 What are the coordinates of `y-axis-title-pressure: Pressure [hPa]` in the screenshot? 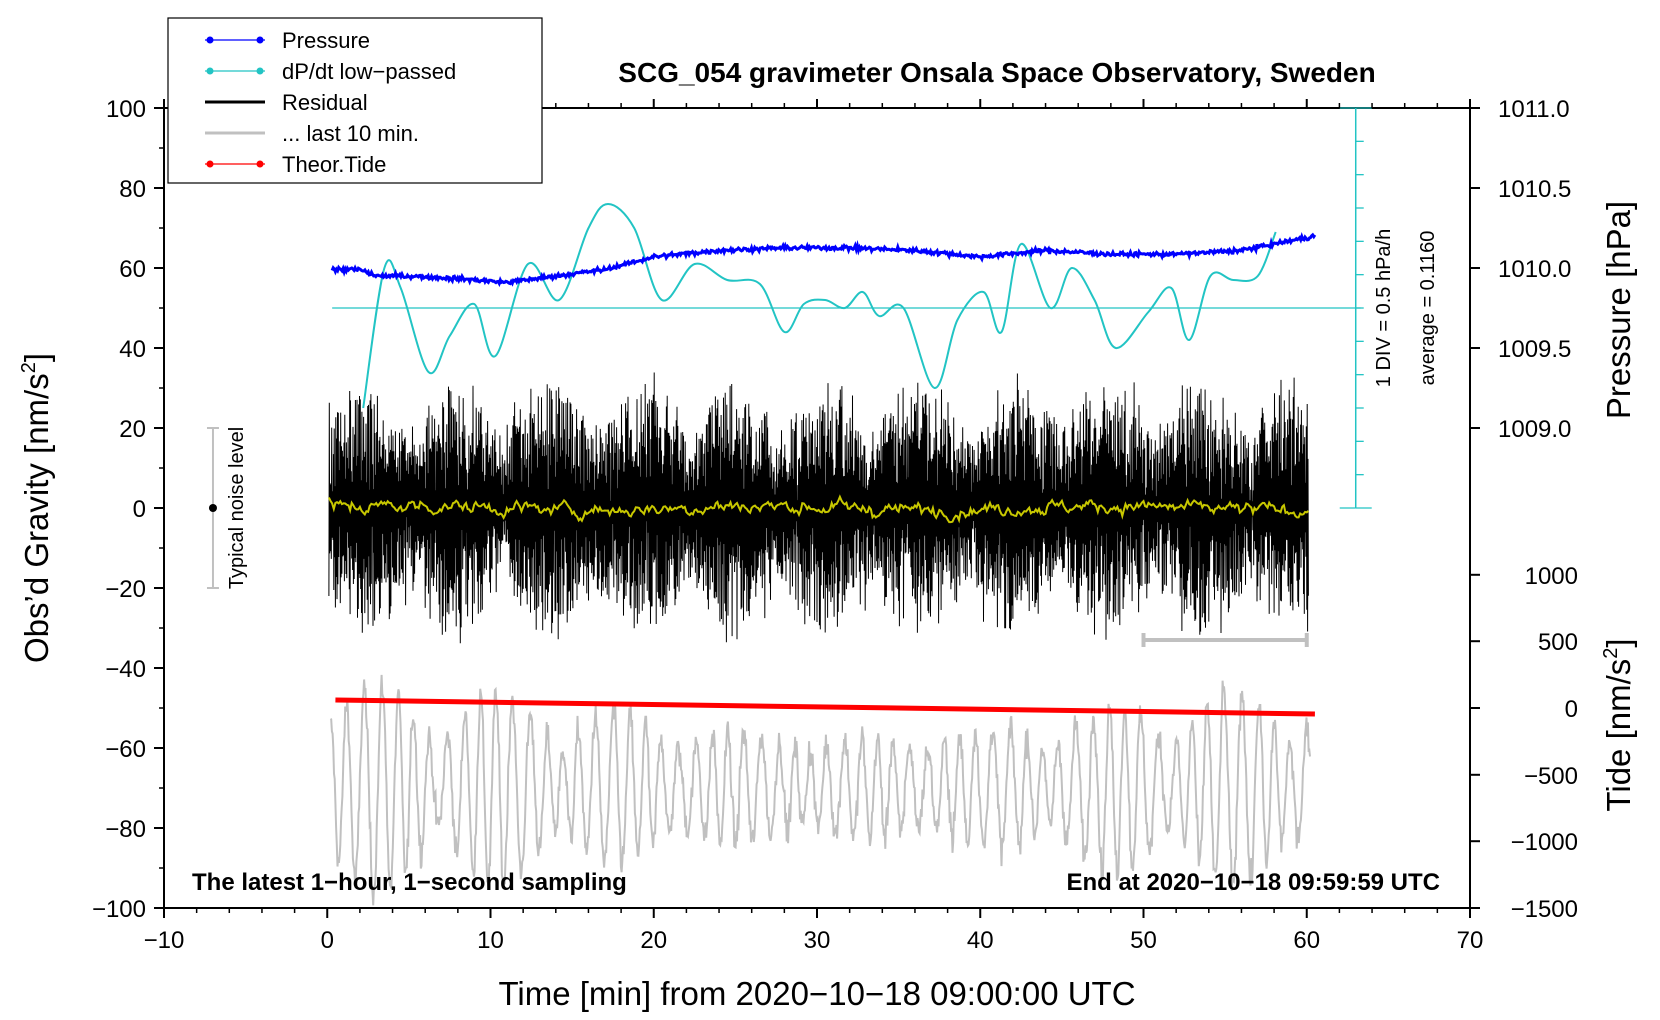 It's located at (1618, 310).